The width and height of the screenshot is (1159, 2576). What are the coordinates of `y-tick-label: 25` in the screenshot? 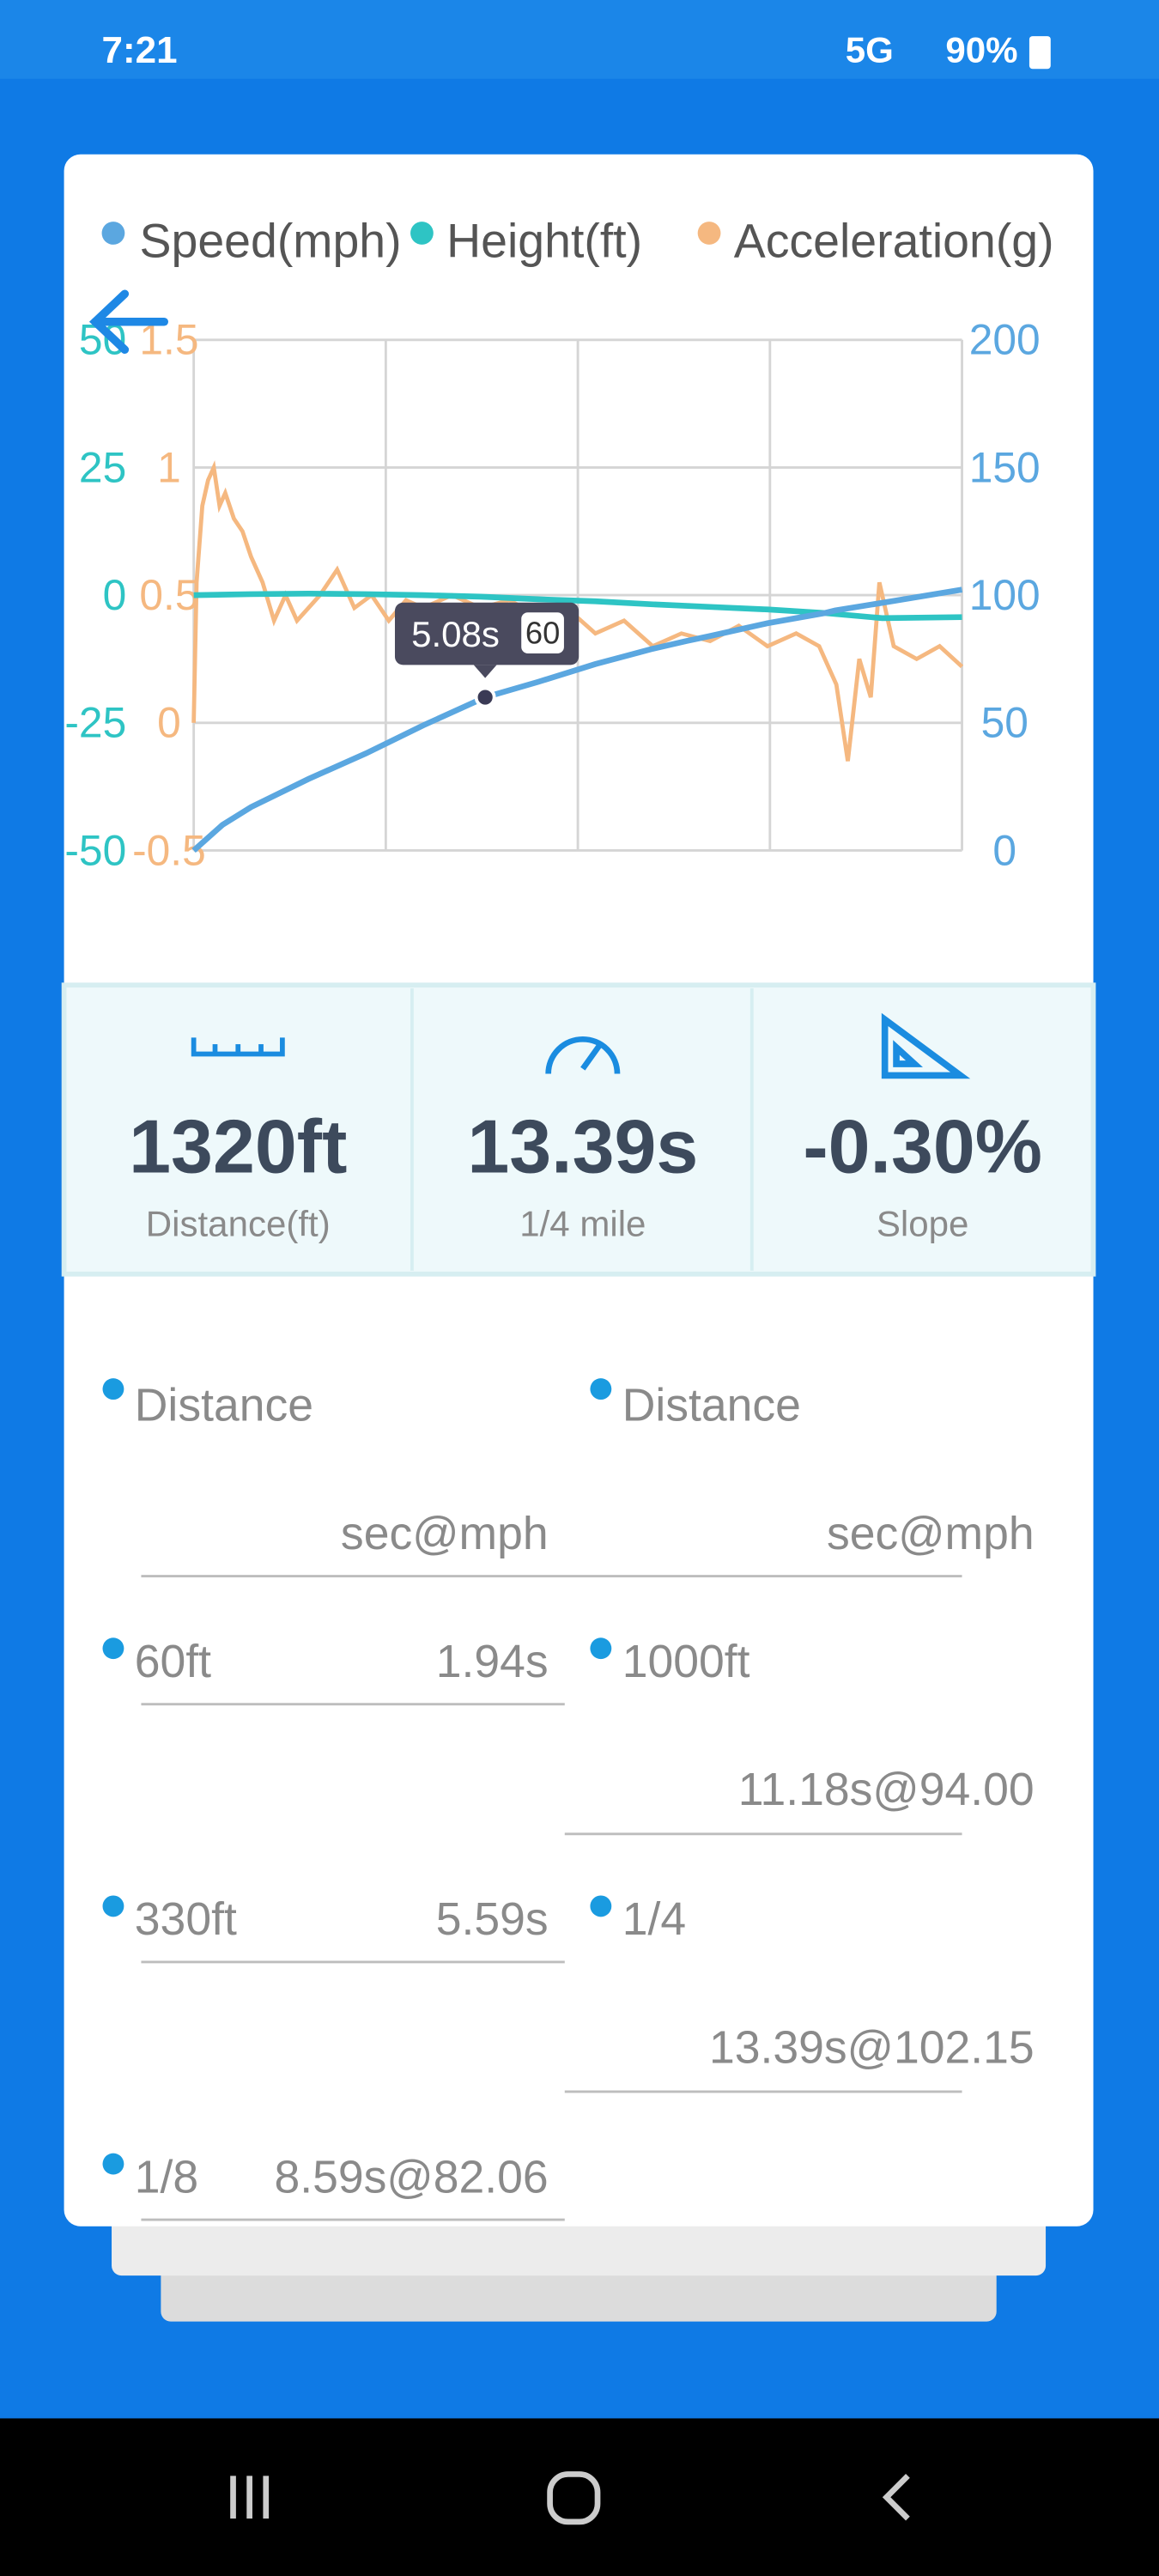 It's located at (103, 467).